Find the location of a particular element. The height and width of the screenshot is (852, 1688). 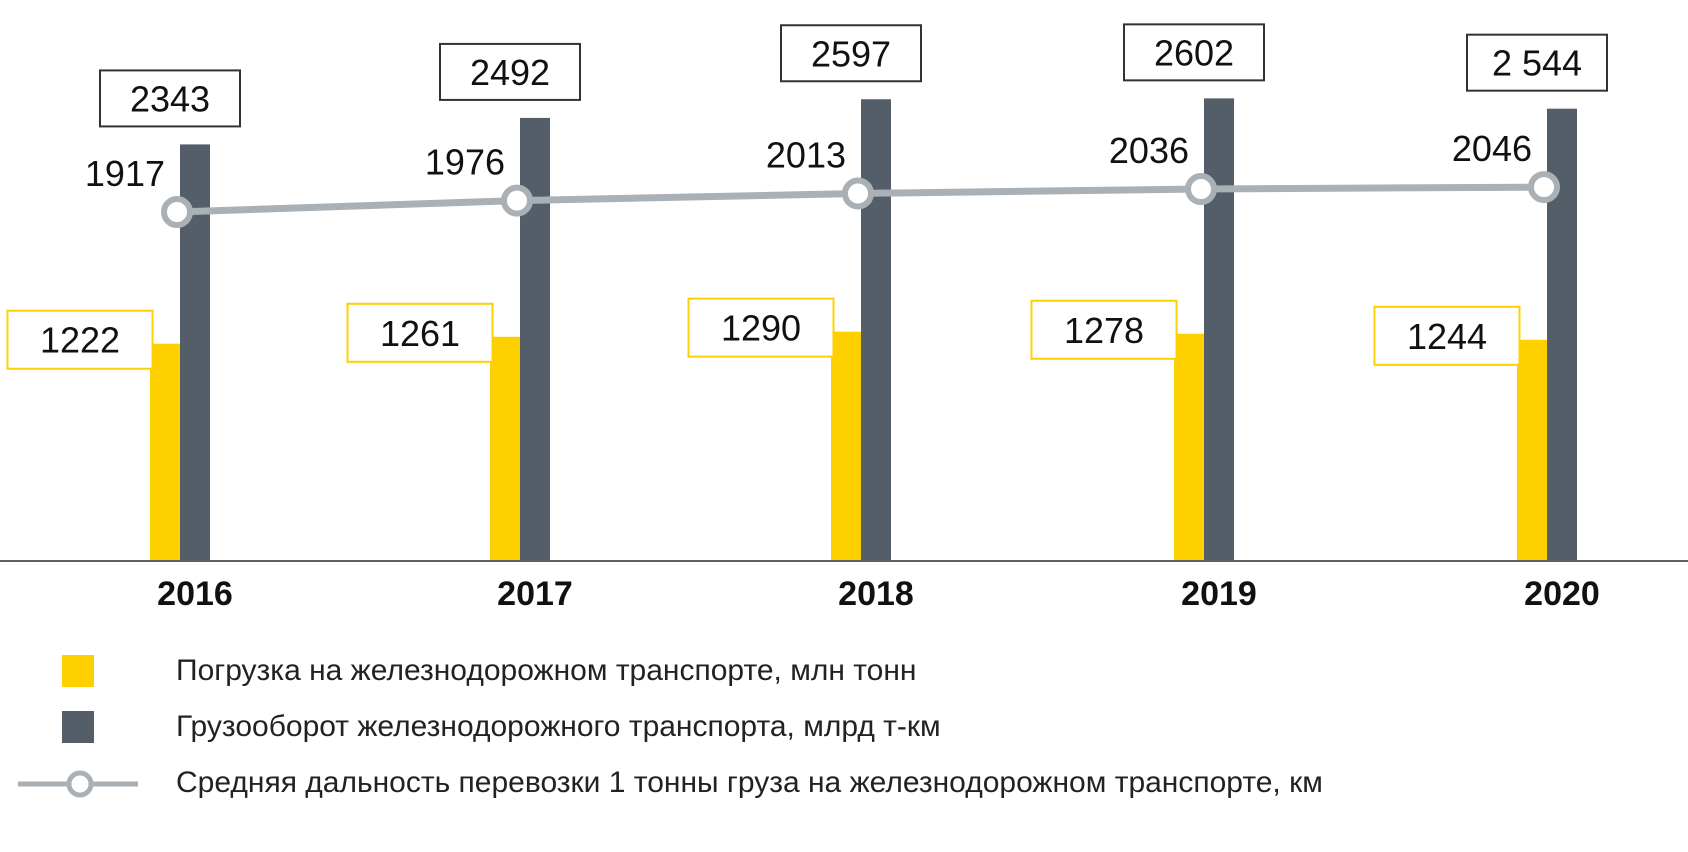

line-point-2017 is located at coordinates (517, 200).